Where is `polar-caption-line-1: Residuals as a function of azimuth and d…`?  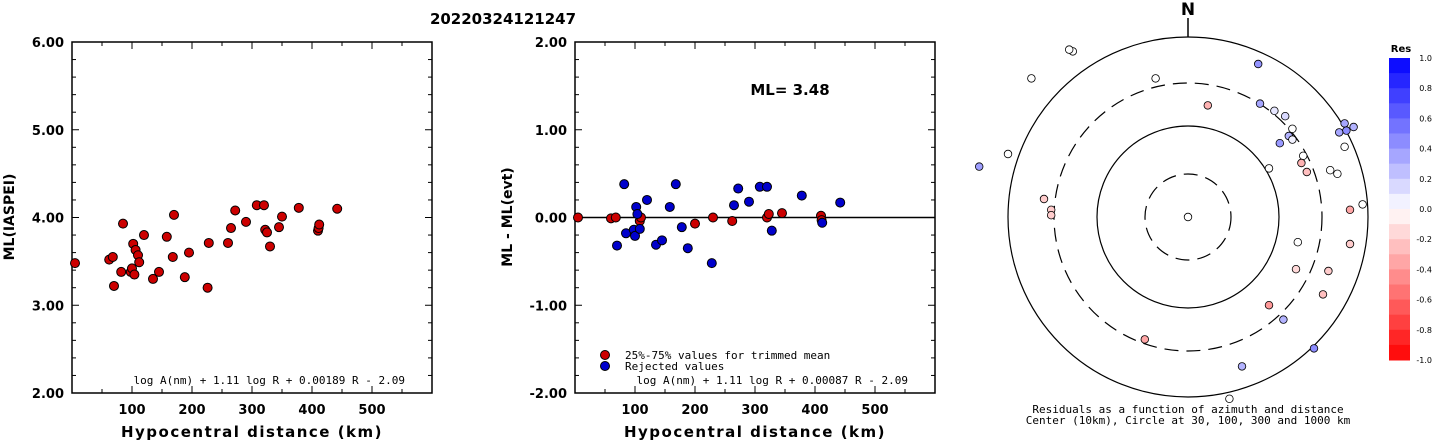 polar-caption-line-1: Residuals as a function of azimuth and d… is located at coordinates (1187, 409).